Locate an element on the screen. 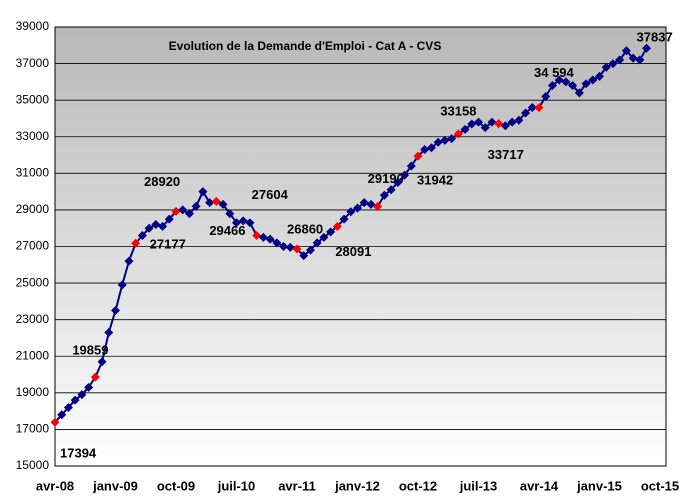 Image resolution: width=686 pixels, height=500 pixels. data-label: 19859 is located at coordinates (90, 350).